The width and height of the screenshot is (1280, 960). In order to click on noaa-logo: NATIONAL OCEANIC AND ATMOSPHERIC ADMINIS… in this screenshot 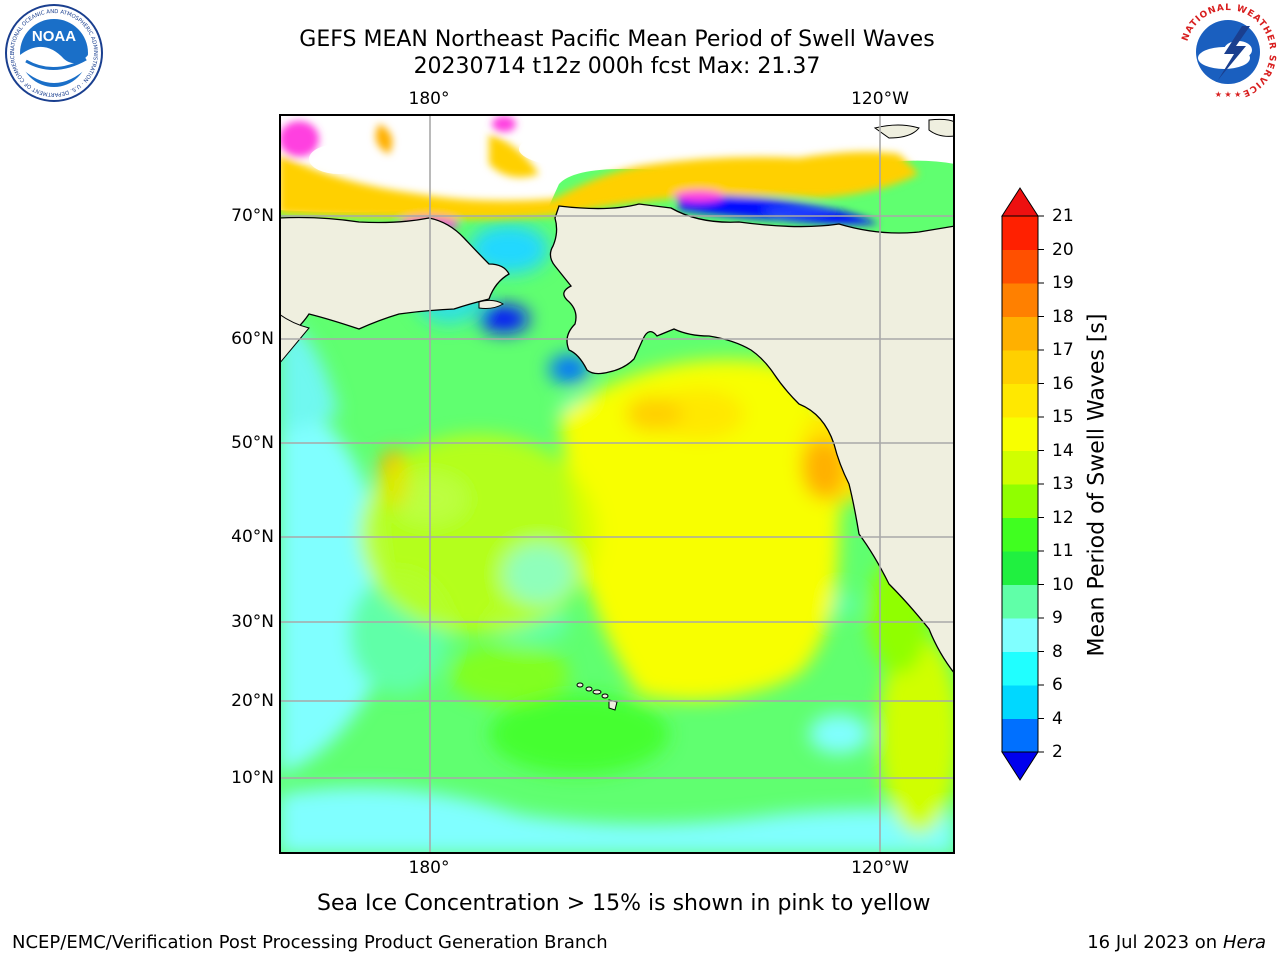, I will do `click(54, 53)`.